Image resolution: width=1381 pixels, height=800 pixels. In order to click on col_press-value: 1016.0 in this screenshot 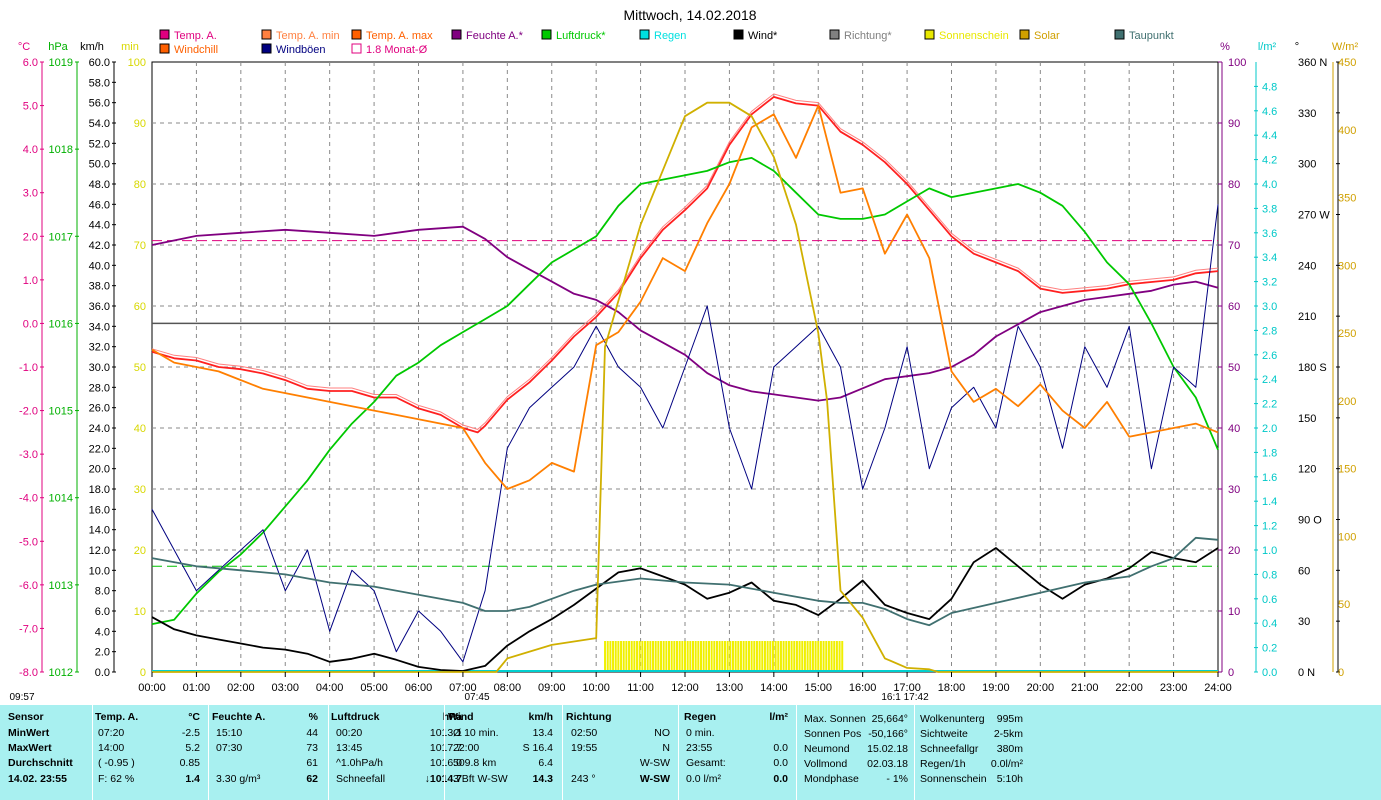, I will do `click(445, 763)`.